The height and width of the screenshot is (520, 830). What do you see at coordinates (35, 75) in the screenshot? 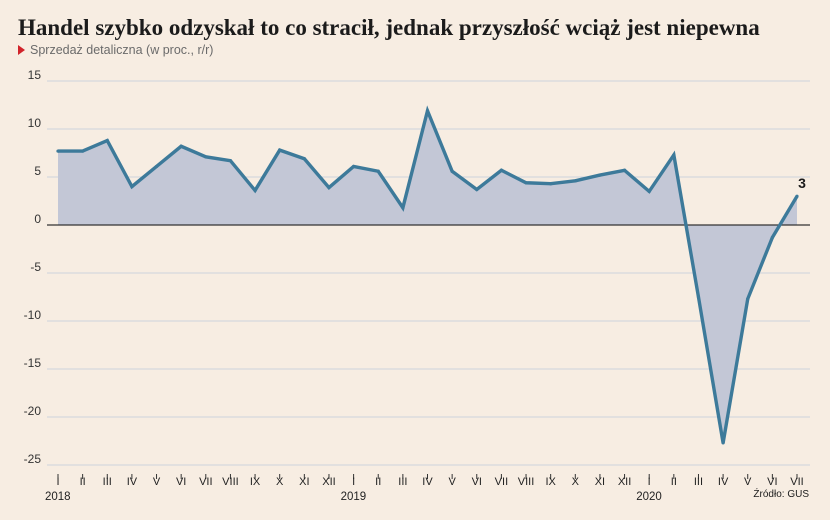
I see `y-tick-label: 15` at bounding box center [35, 75].